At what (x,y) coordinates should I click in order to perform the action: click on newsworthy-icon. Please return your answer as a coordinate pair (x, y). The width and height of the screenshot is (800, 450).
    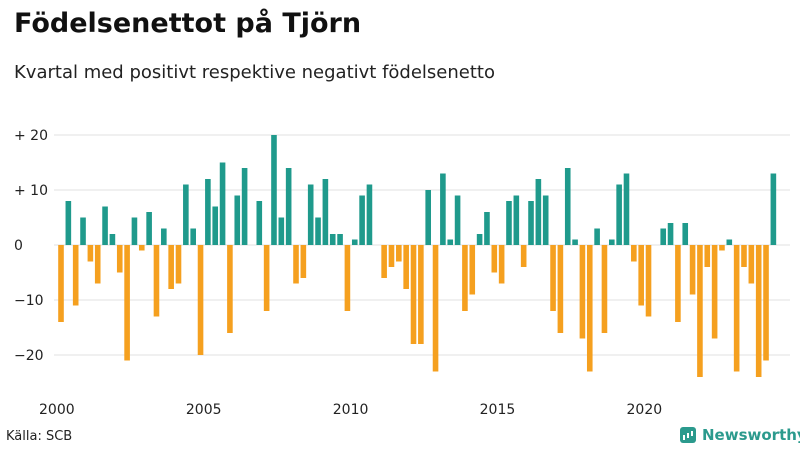
    Looking at the image, I should click on (688, 435).